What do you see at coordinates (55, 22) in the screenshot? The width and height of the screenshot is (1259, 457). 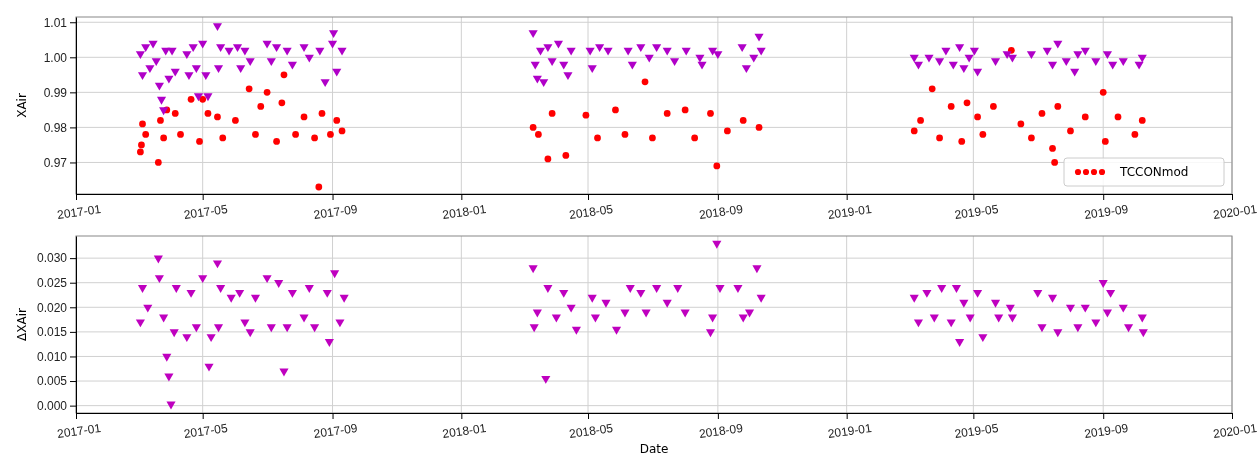 I see `y-tick-label: 1.01` at bounding box center [55, 22].